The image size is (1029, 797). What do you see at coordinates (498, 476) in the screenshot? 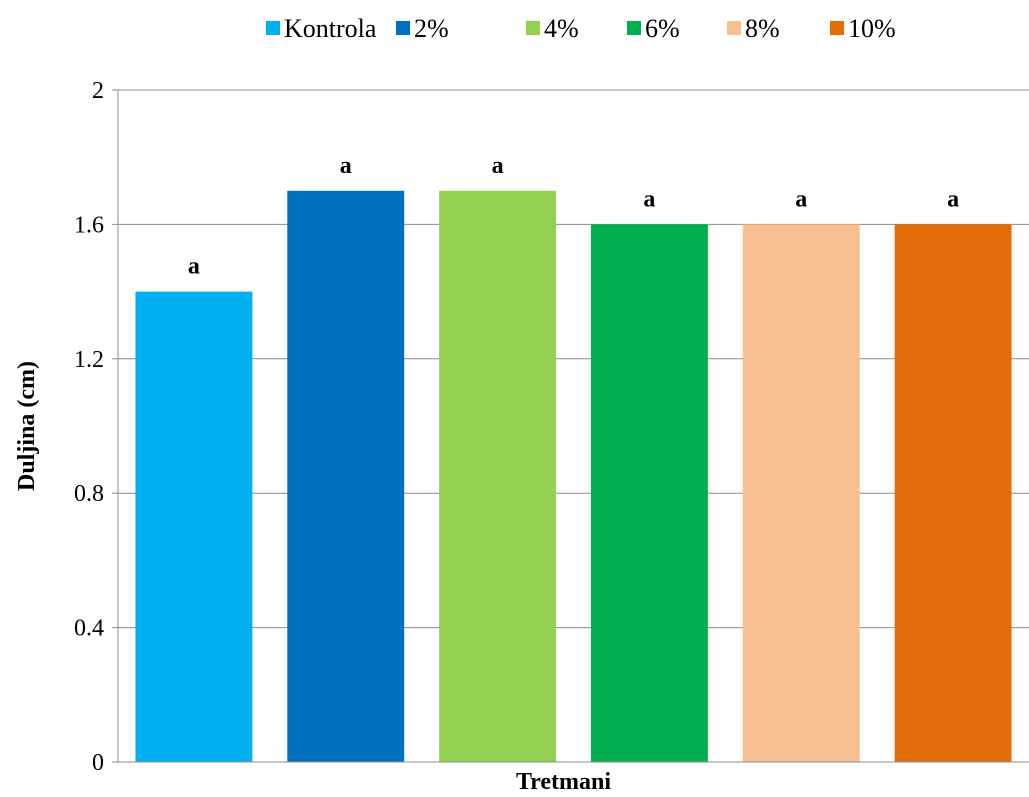
I see `bar-4pct` at bounding box center [498, 476].